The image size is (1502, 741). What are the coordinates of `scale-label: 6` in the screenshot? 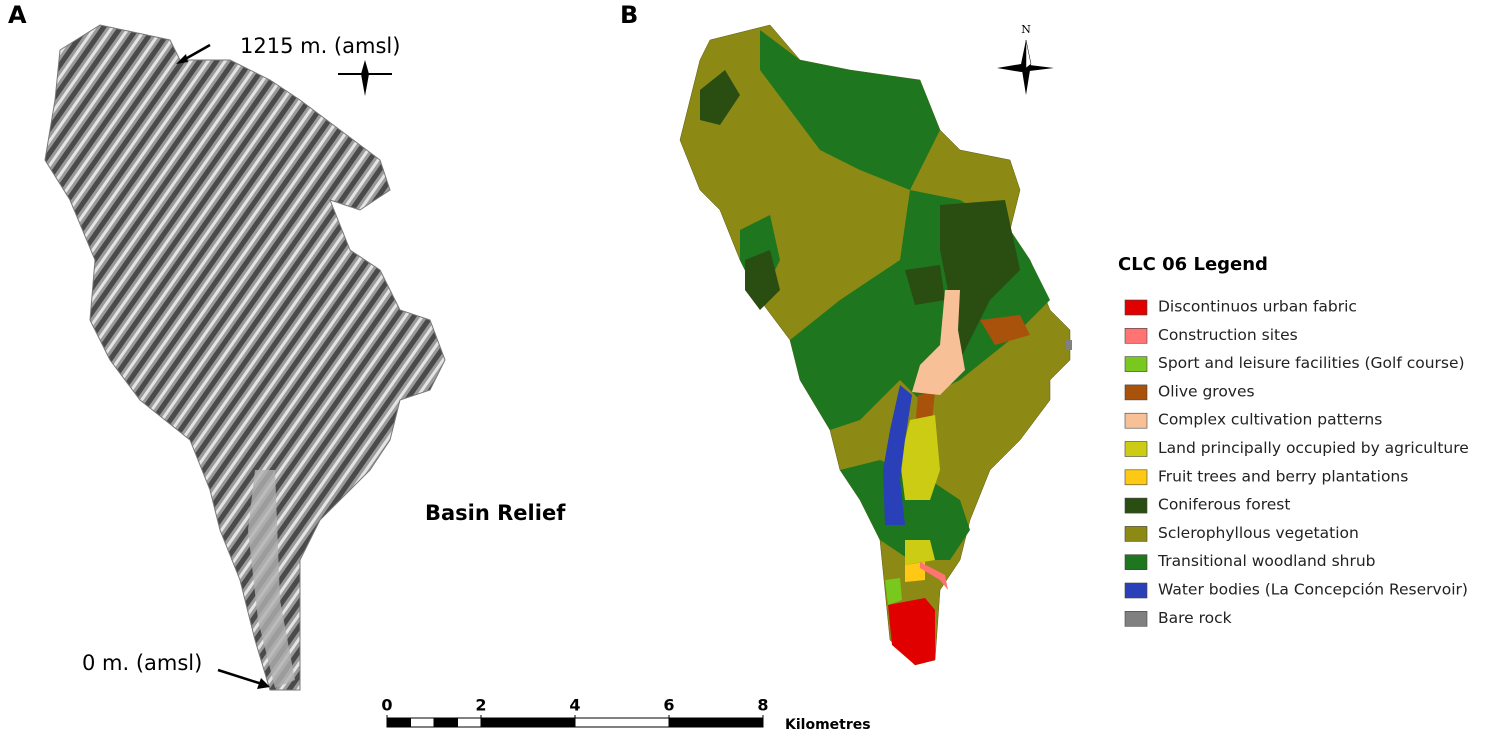 It's located at (668, 705).